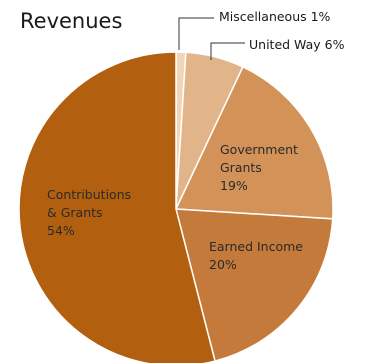 The image size is (365, 363). I want to click on leader-line-miscellaneous, so click(196, 33).